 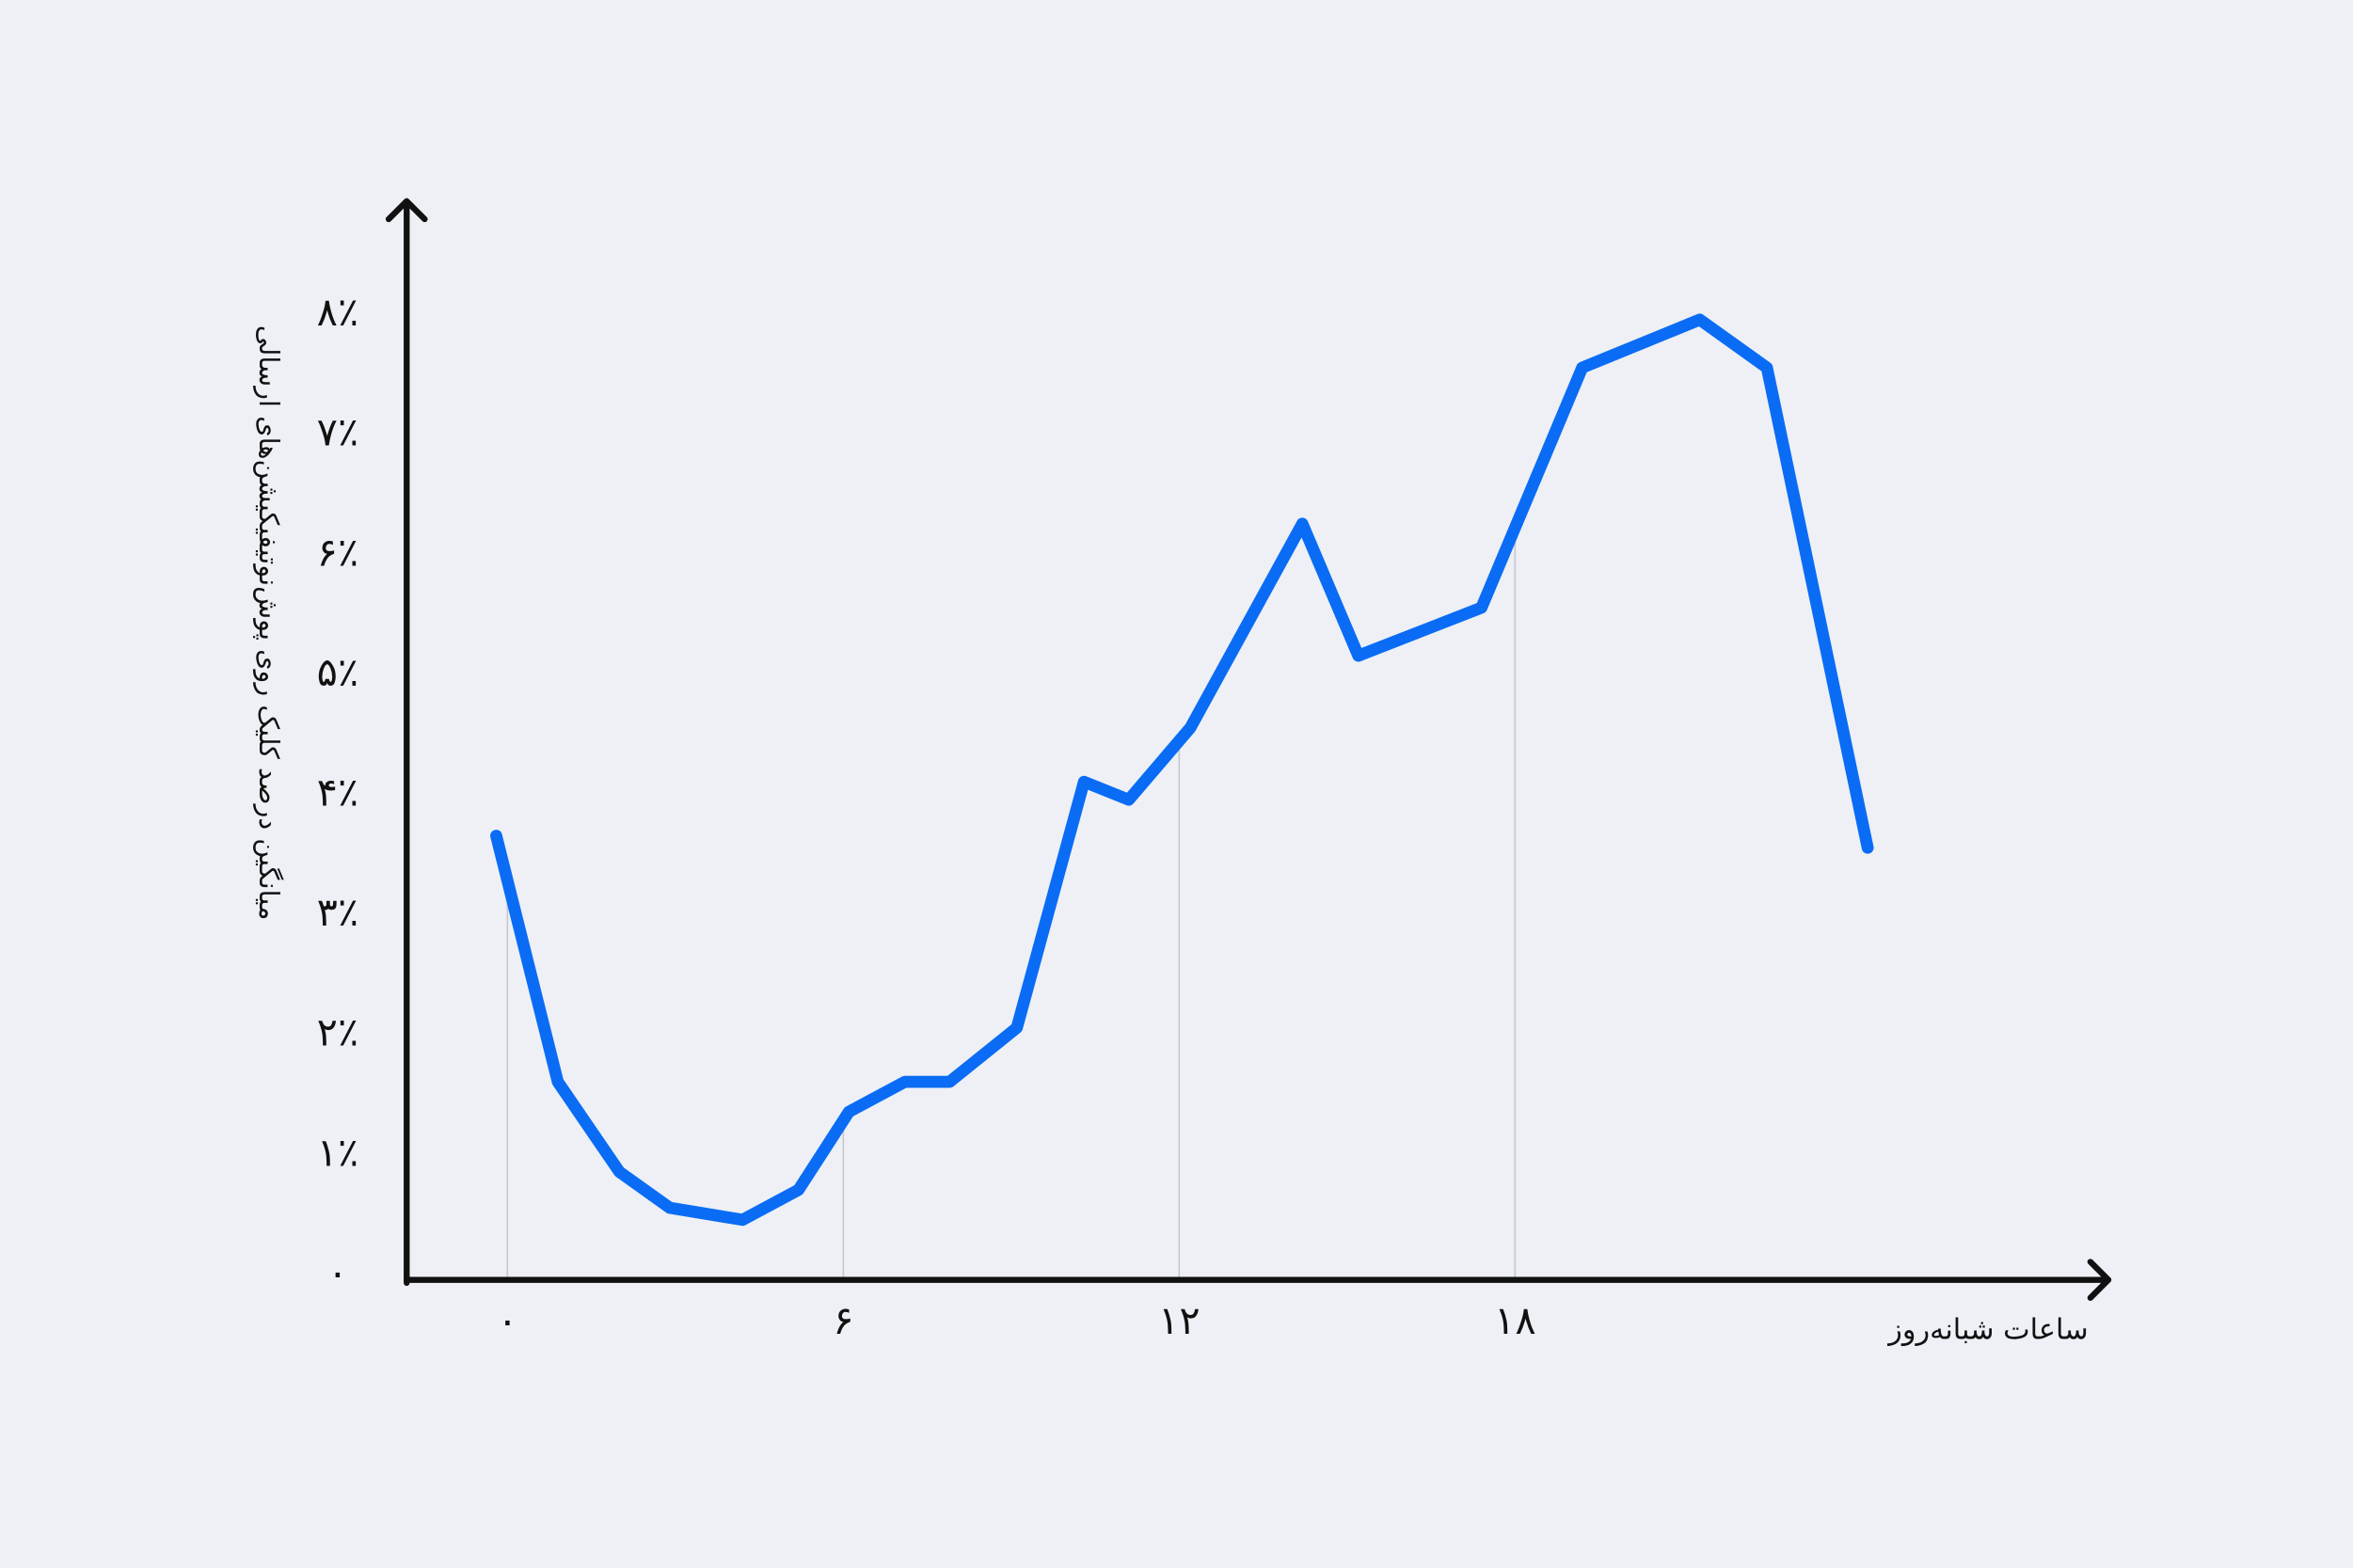 What do you see at coordinates (1179, 1320) in the screenshot?
I see `x-tick-label: ۱۲` at bounding box center [1179, 1320].